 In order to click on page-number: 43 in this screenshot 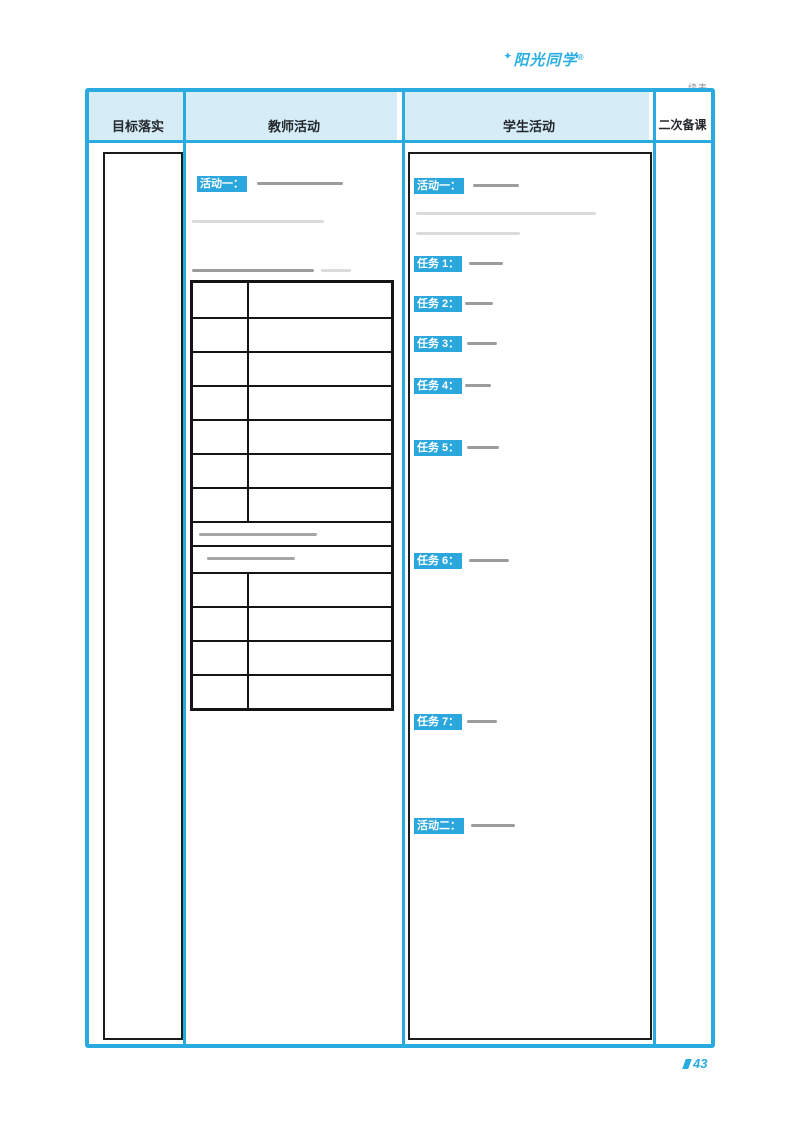, I will do `click(695, 1063)`.